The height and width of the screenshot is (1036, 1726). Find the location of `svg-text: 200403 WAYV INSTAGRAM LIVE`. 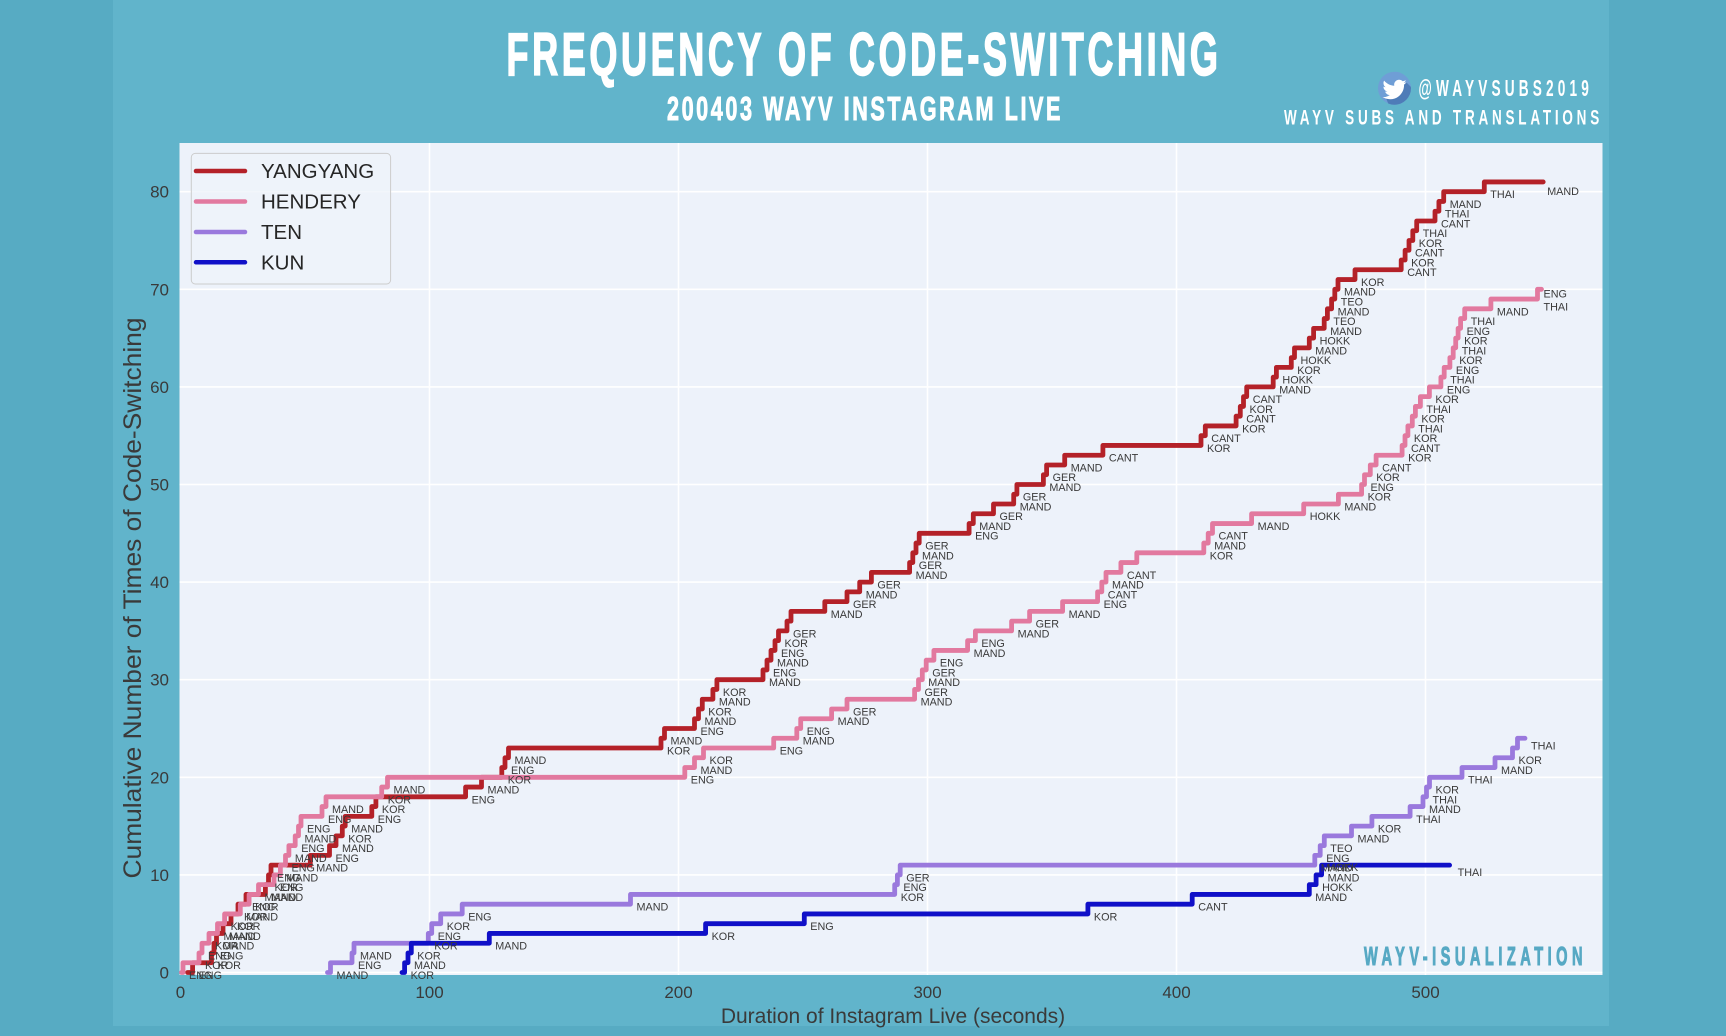

svg-text: 200403 WAYV INSTAGRAM LIVE is located at coordinates (865, 109).